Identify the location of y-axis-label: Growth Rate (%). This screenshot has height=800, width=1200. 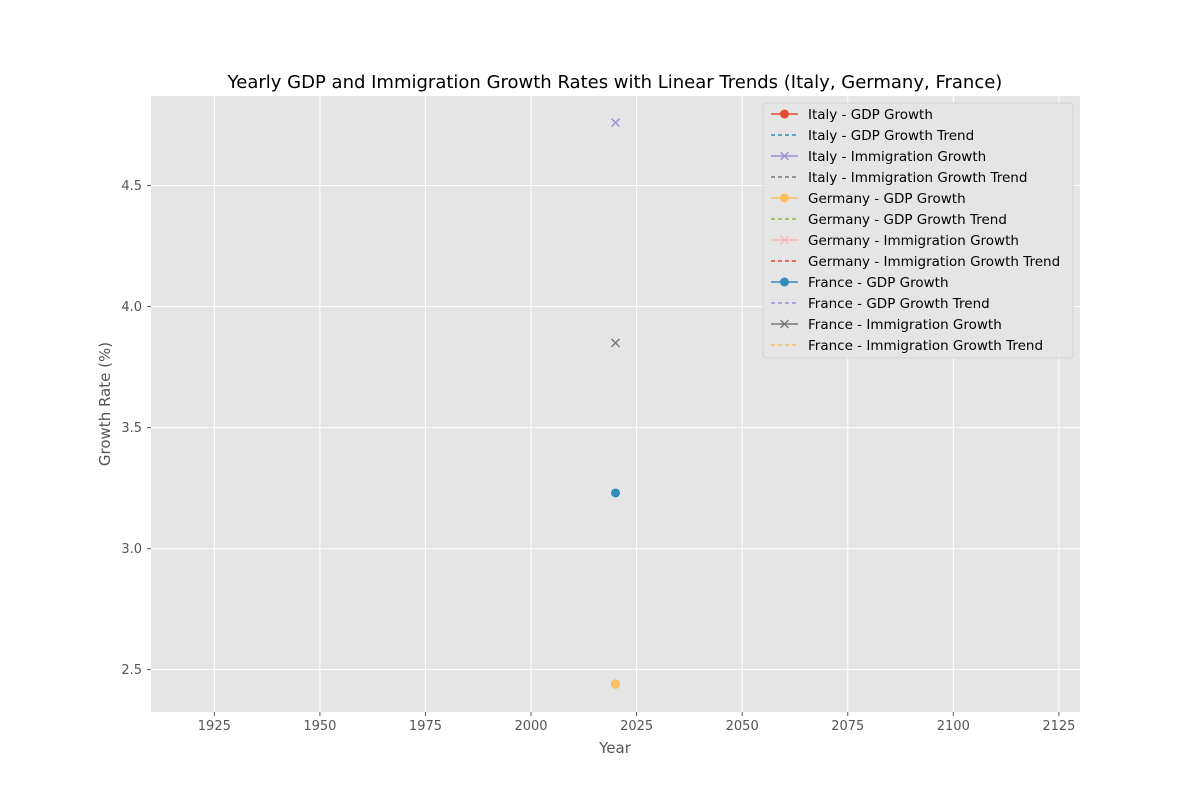
(105, 404).